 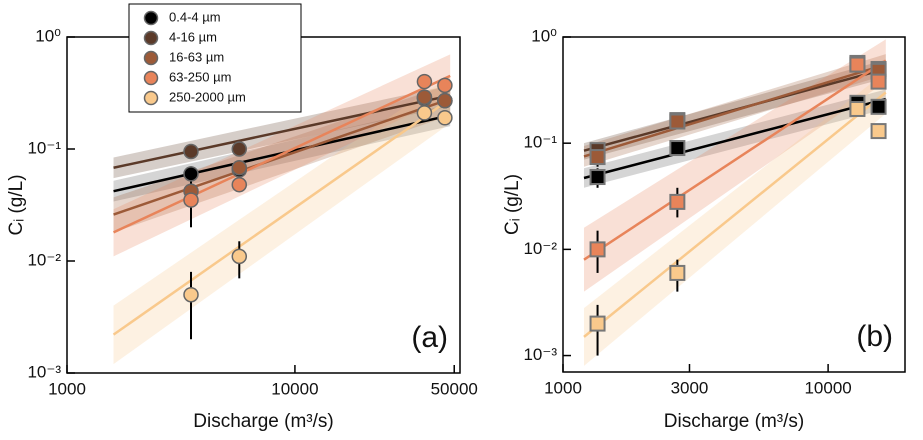 What do you see at coordinates (207, 96) in the screenshot?
I see `legend-label: 250-2000 µm` at bounding box center [207, 96].